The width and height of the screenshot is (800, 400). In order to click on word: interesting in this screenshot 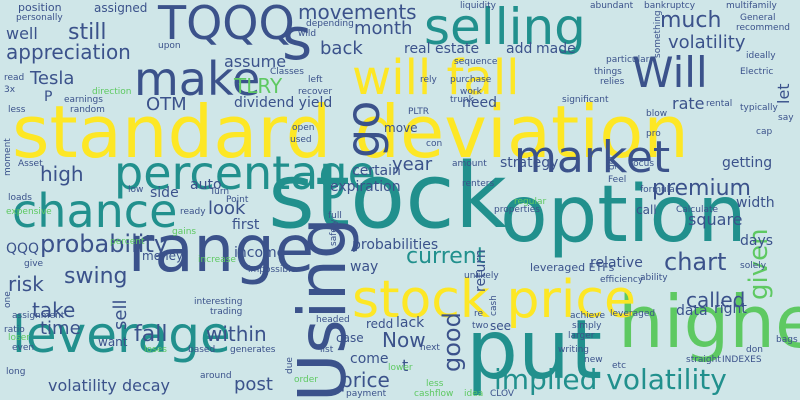, I will do `click(218, 302)`.